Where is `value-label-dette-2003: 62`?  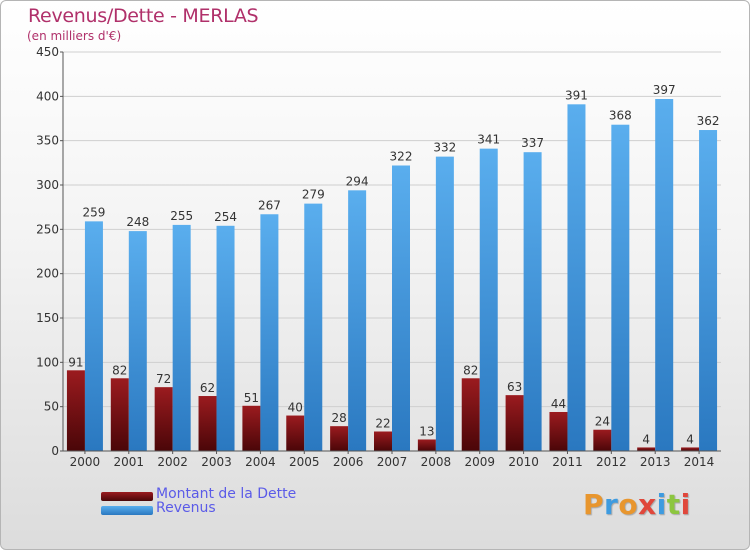 value-label-dette-2003: 62 is located at coordinates (207, 388).